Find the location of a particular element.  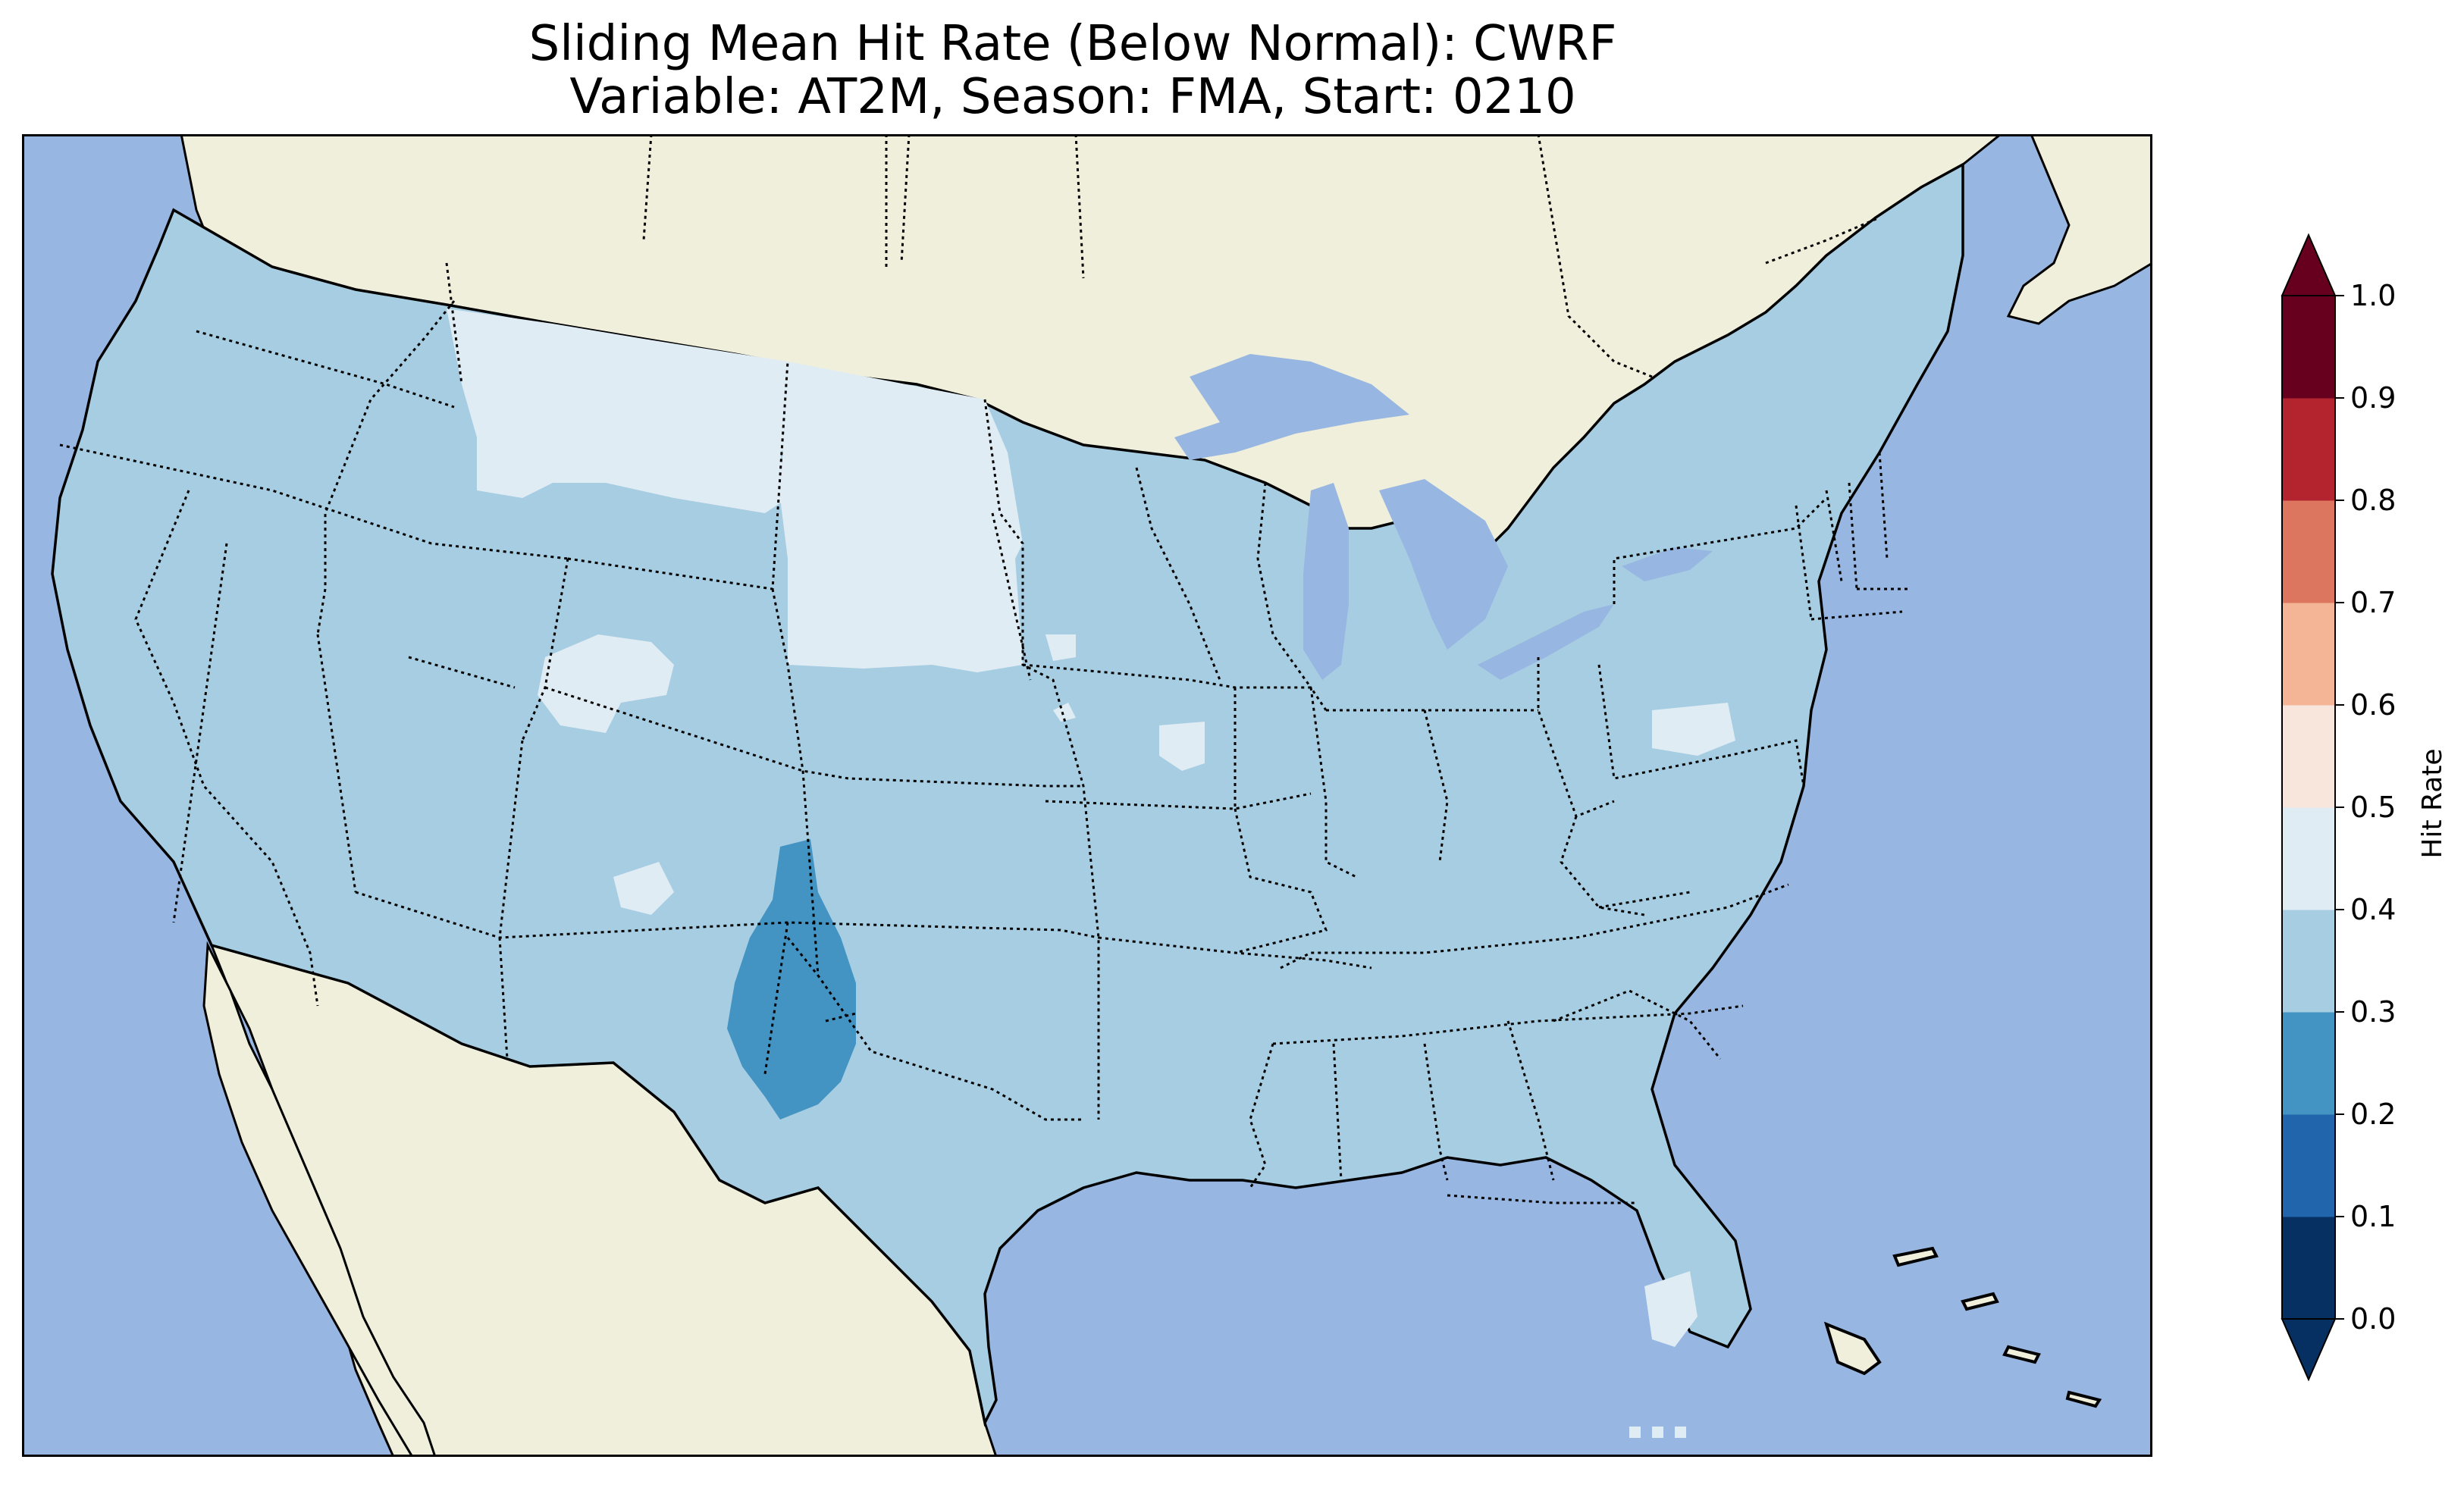

colorbar-tick-label: 0.2 is located at coordinates (2373, 1114).